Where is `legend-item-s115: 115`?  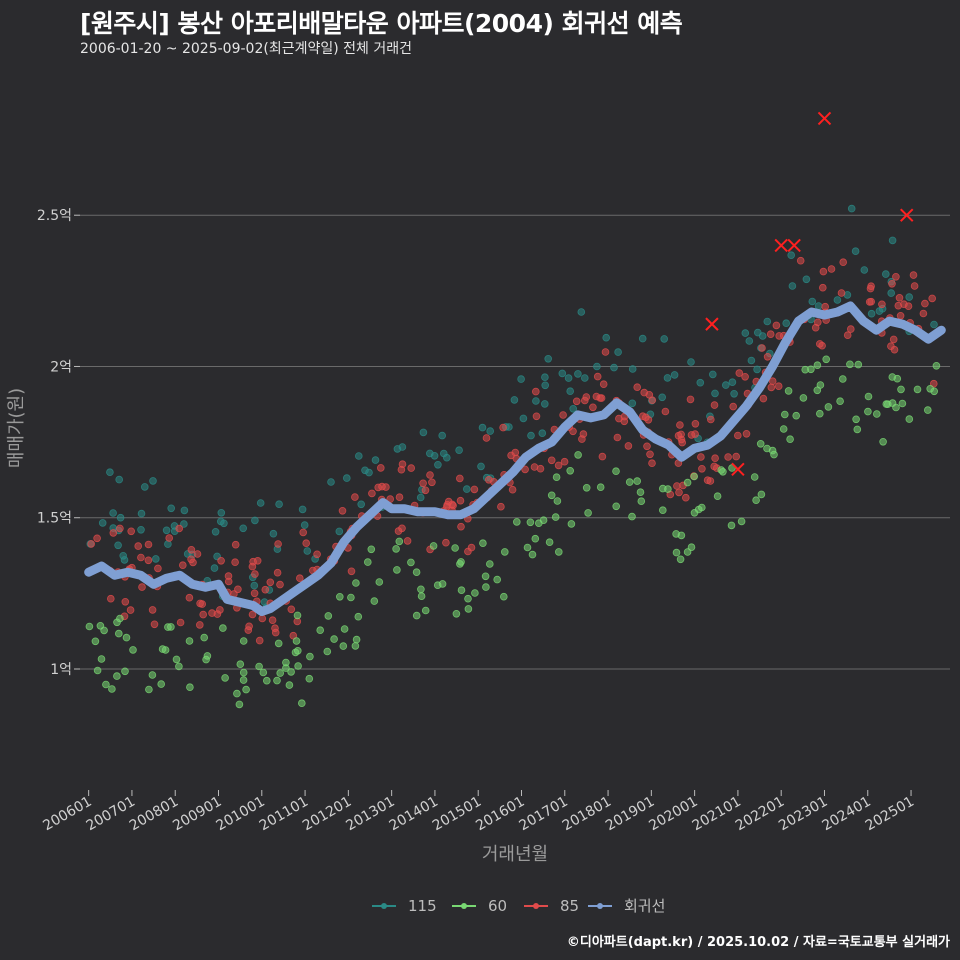
legend-item-s115: 115 is located at coordinates (404, 906).